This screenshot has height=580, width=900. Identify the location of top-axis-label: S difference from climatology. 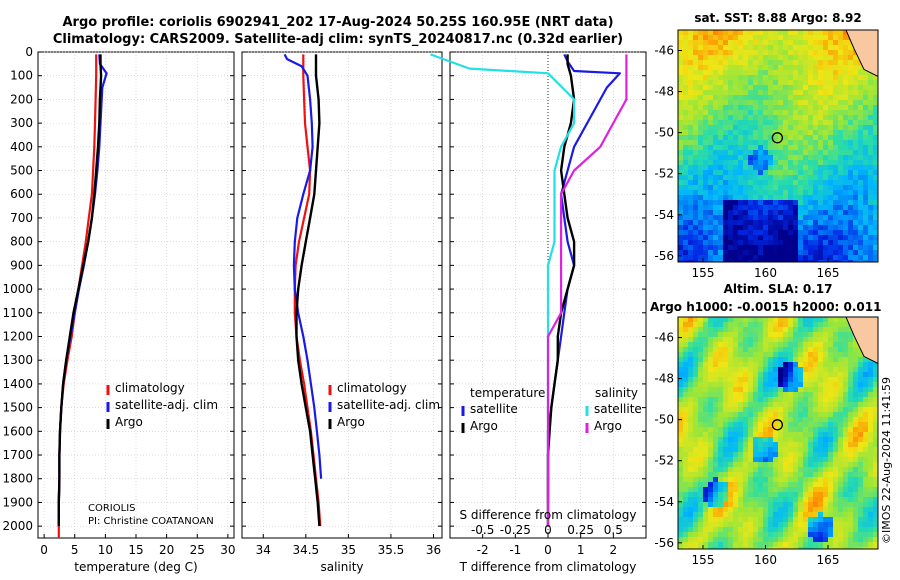
(548, 515).